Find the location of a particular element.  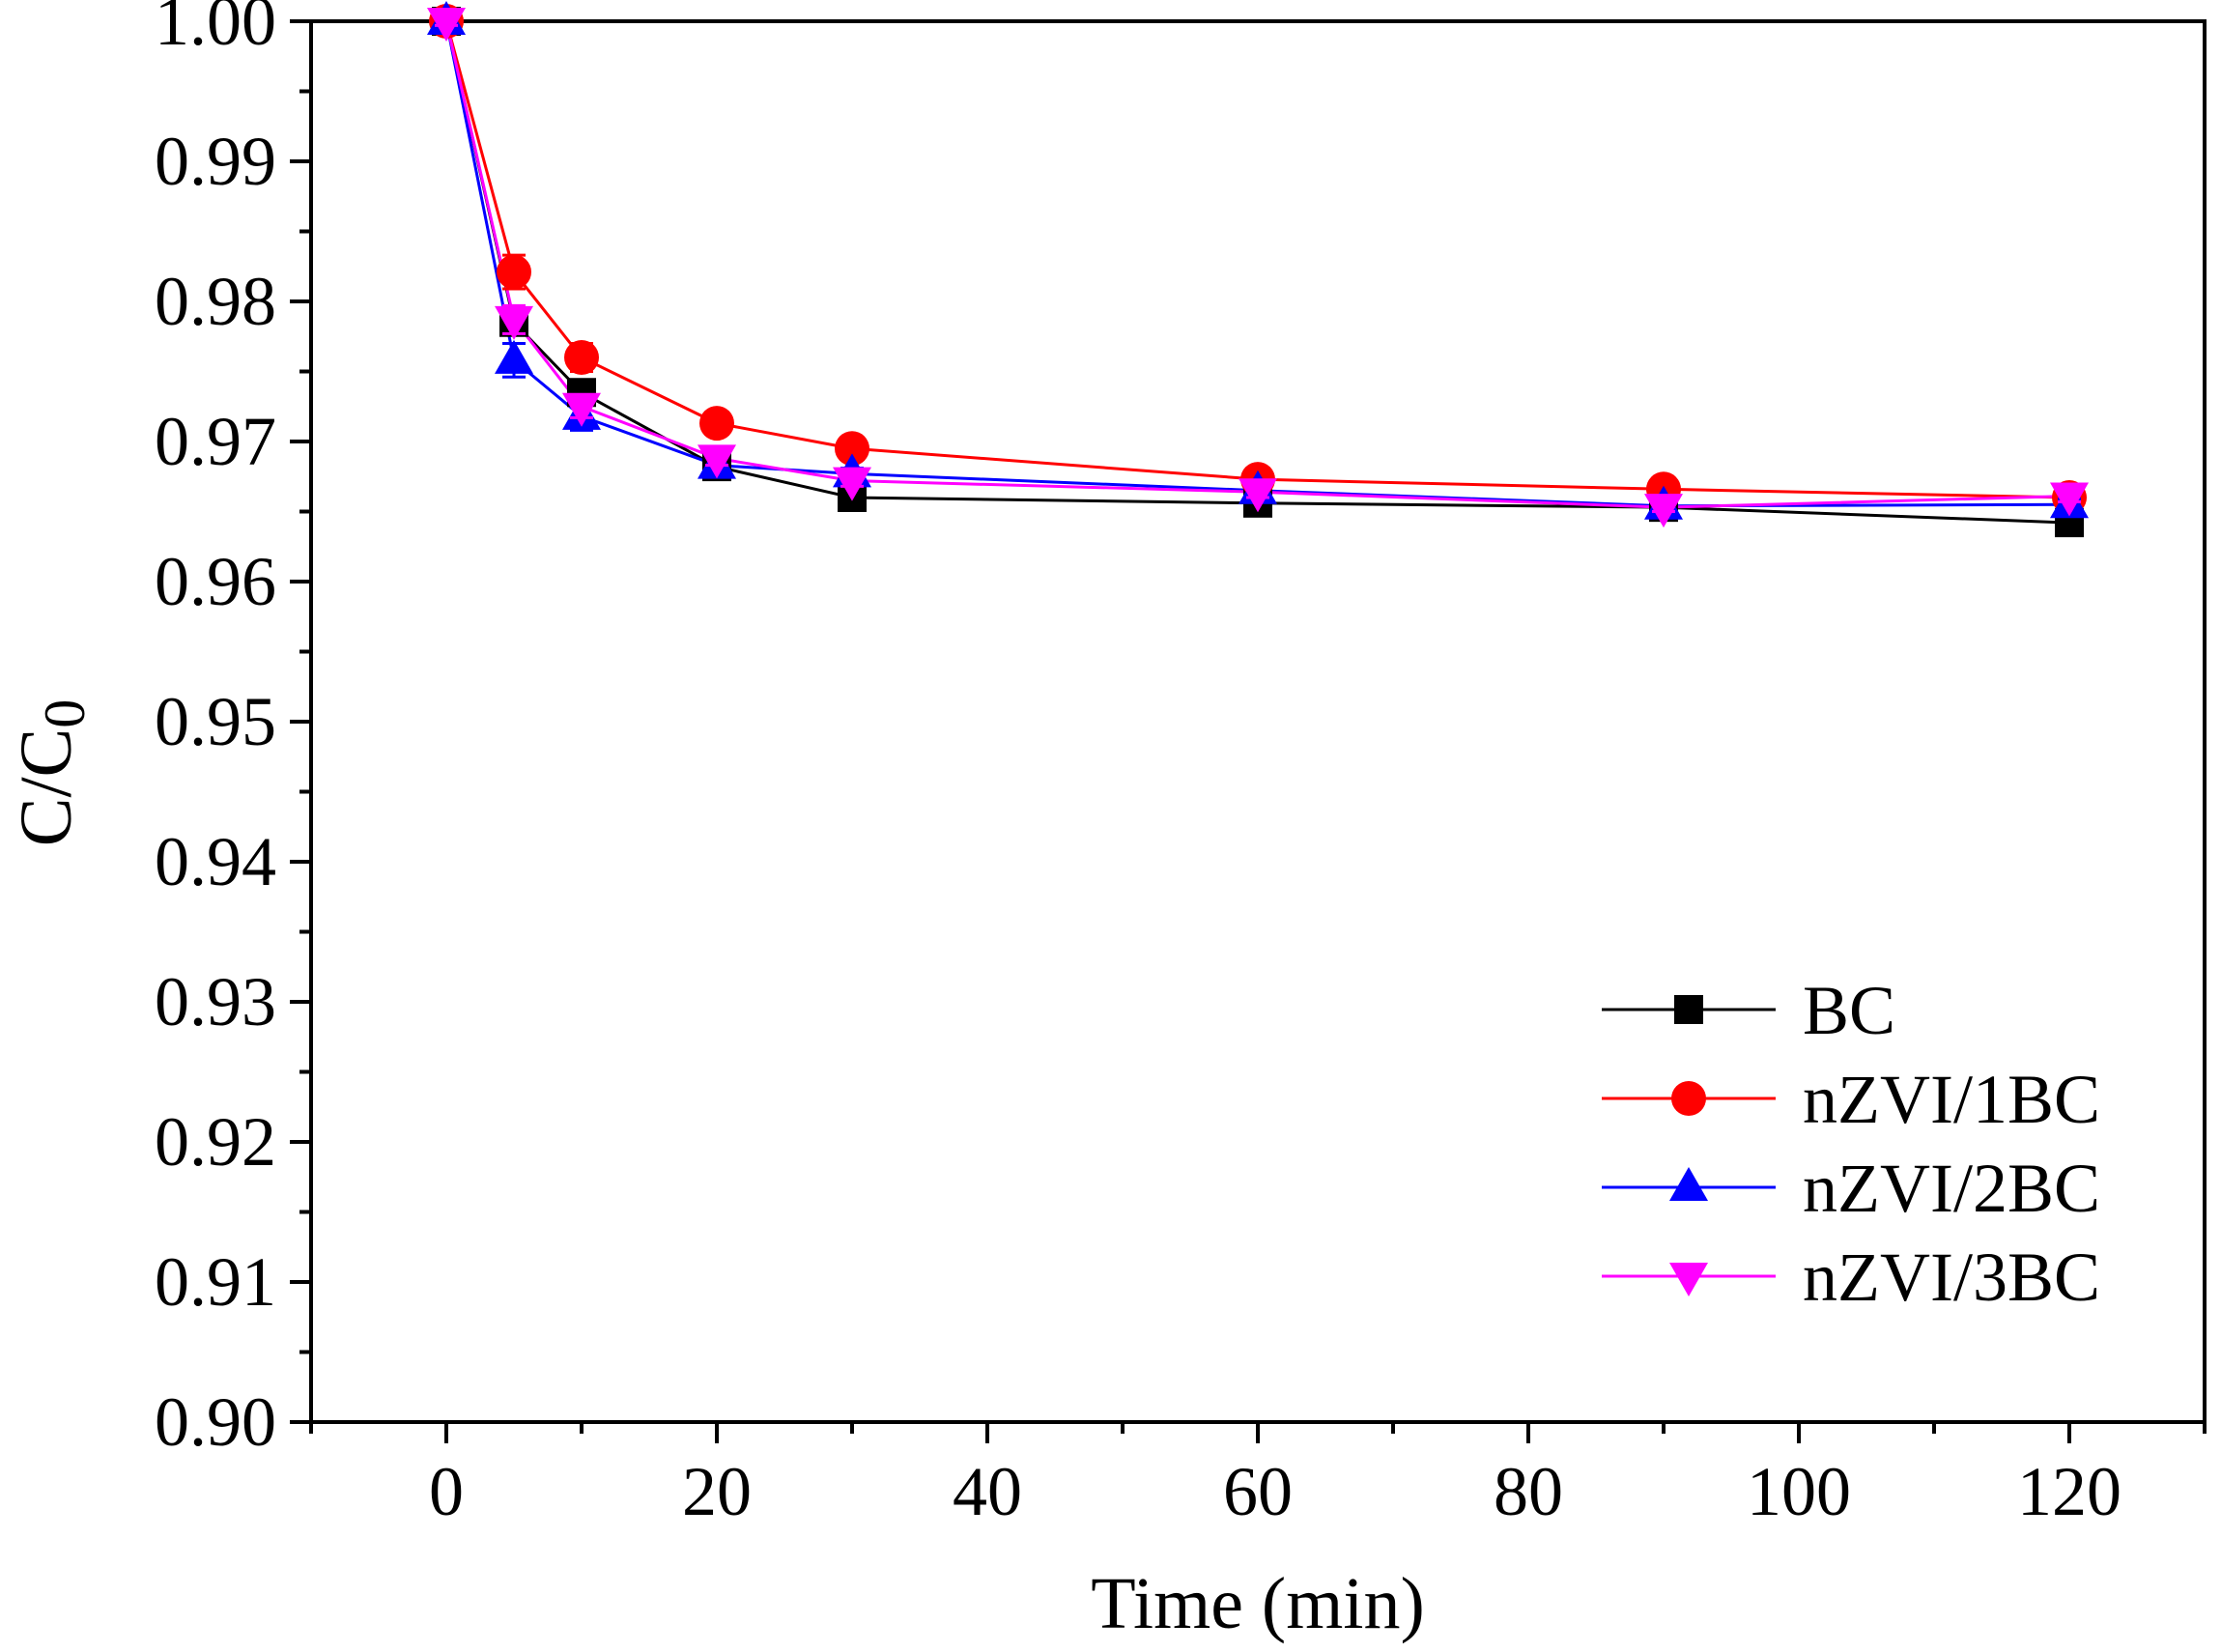

x-tick-label: 20 is located at coordinates (717, 1491).